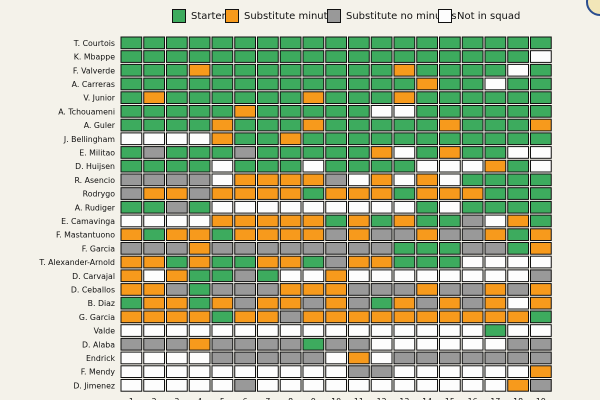  What do you see at coordinates (98, 248) in the screenshot?
I see `player-label: F. Garcia` at bounding box center [98, 248].